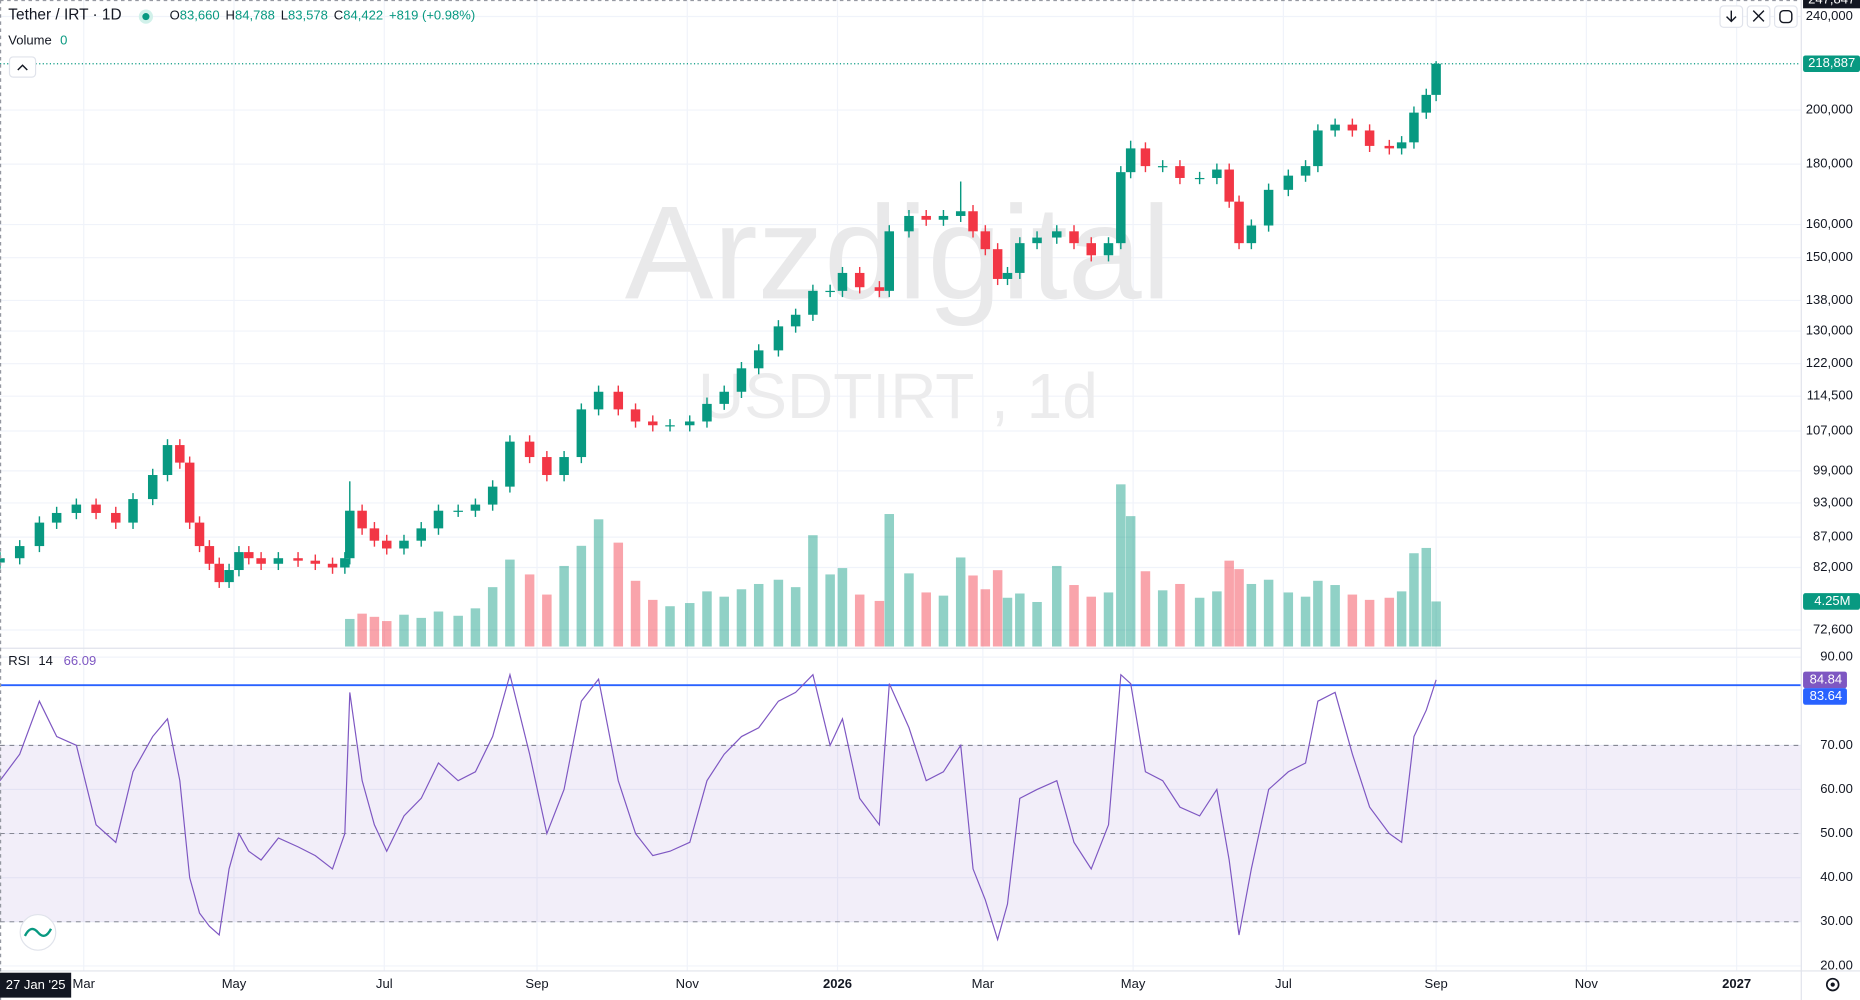 The height and width of the screenshot is (1000, 1860). I want to click on refresh-button, so click(1785, 16).